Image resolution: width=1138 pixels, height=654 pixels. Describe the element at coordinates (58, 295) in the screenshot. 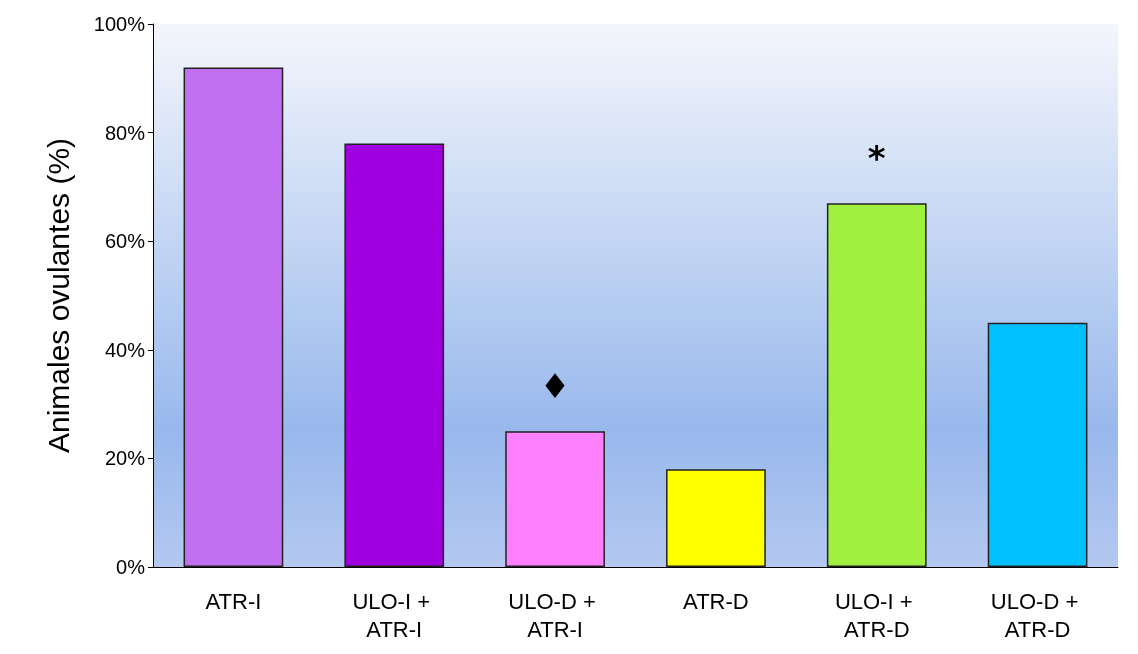

I see `y-axis-title: Animales ovulantes (%)` at that location.